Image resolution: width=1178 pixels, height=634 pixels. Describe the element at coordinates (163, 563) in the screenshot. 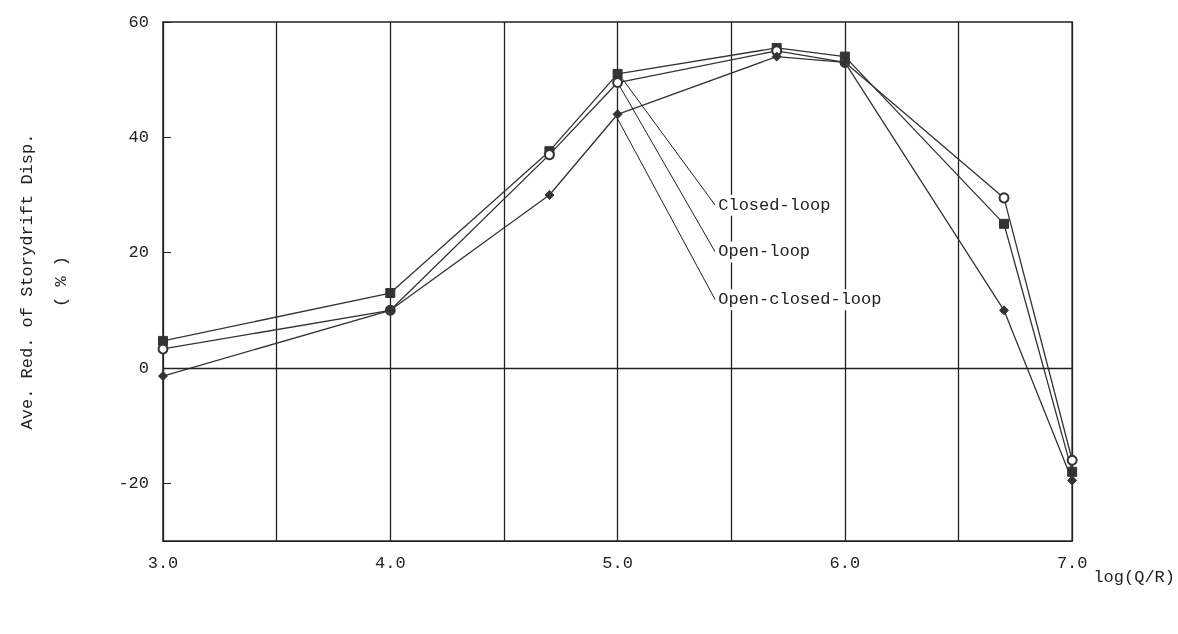

I see `x-tick-label: 3.0` at that location.